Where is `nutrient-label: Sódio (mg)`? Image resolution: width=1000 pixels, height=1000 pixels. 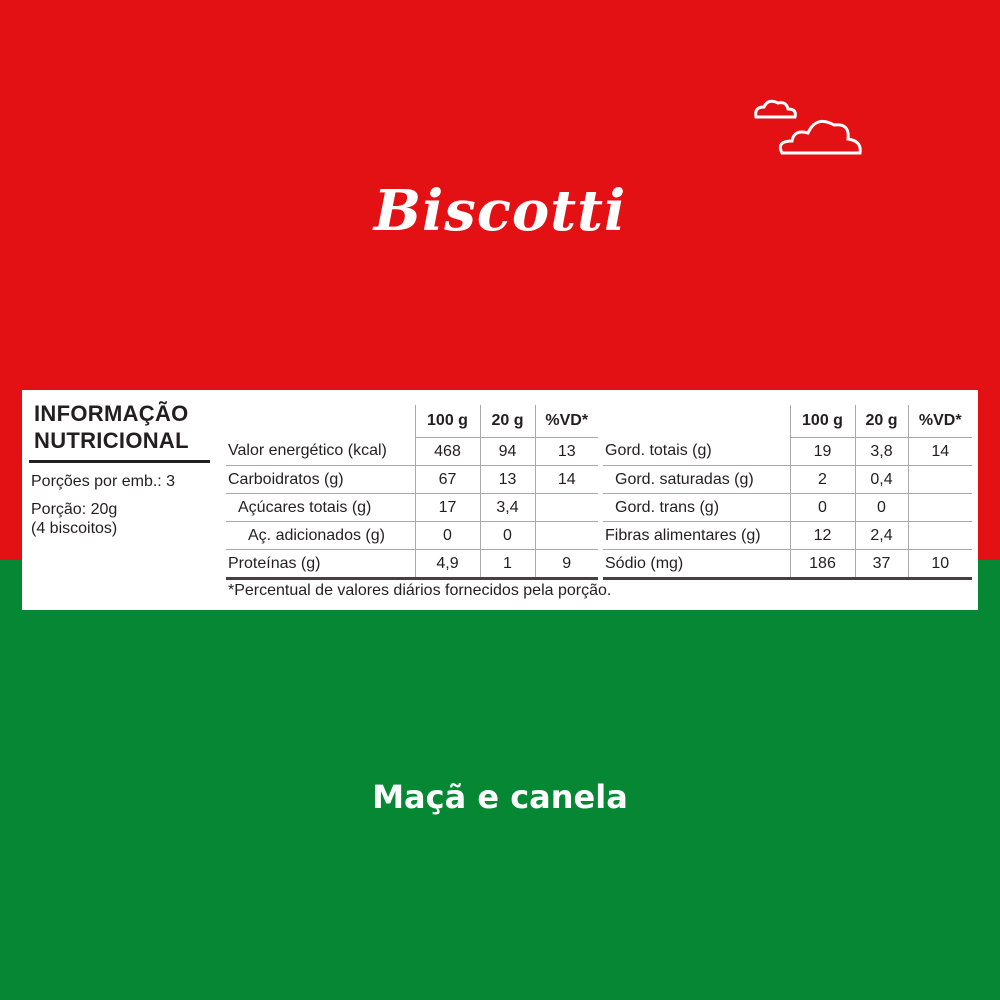
nutrient-label: Sódio (mg) is located at coordinates (696, 564).